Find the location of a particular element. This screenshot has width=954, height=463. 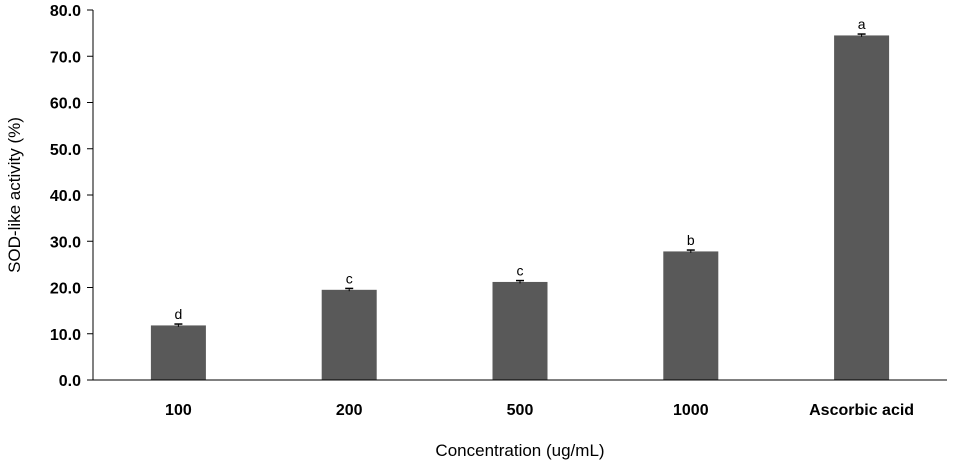

x-tick-label: 100 is located at coordinates (178, 410).